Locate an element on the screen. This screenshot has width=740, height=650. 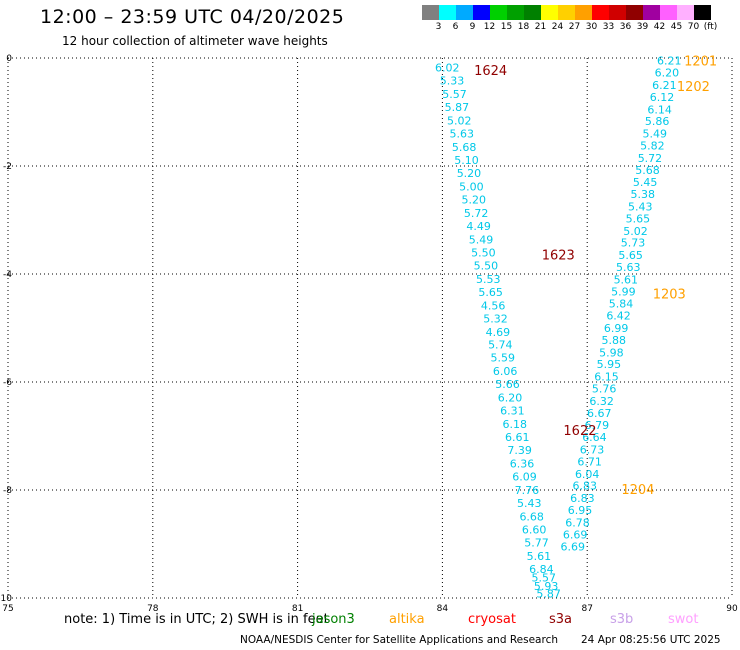
time-label: 1203 is located at coordinates (669, 294).